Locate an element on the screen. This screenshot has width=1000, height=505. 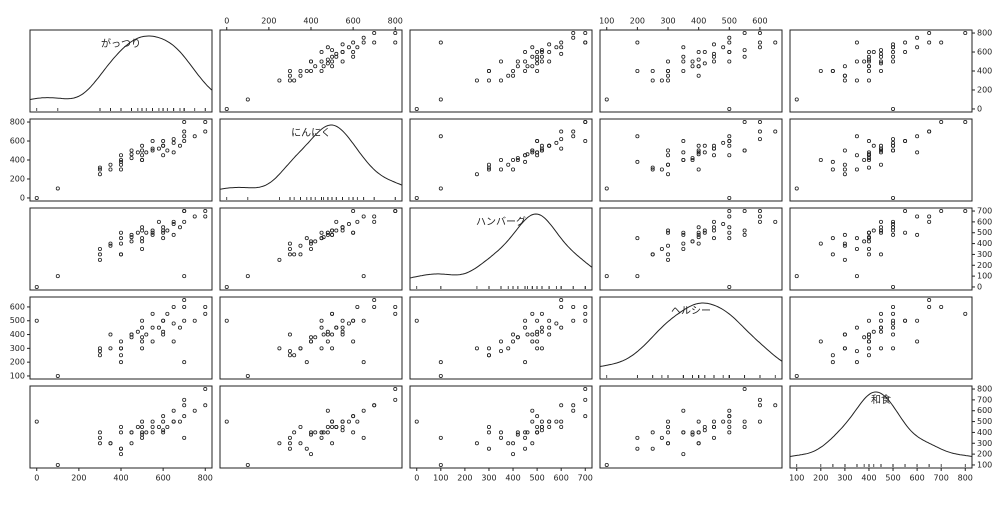
variable-label: がっつり is located at coordinates (121, 43).